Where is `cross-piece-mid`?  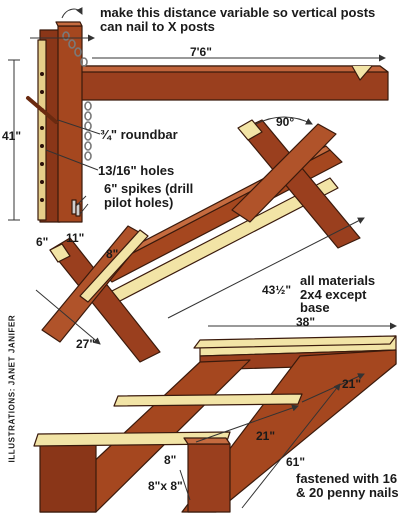
cross-piece-mid is located at coordinates (208, 400).